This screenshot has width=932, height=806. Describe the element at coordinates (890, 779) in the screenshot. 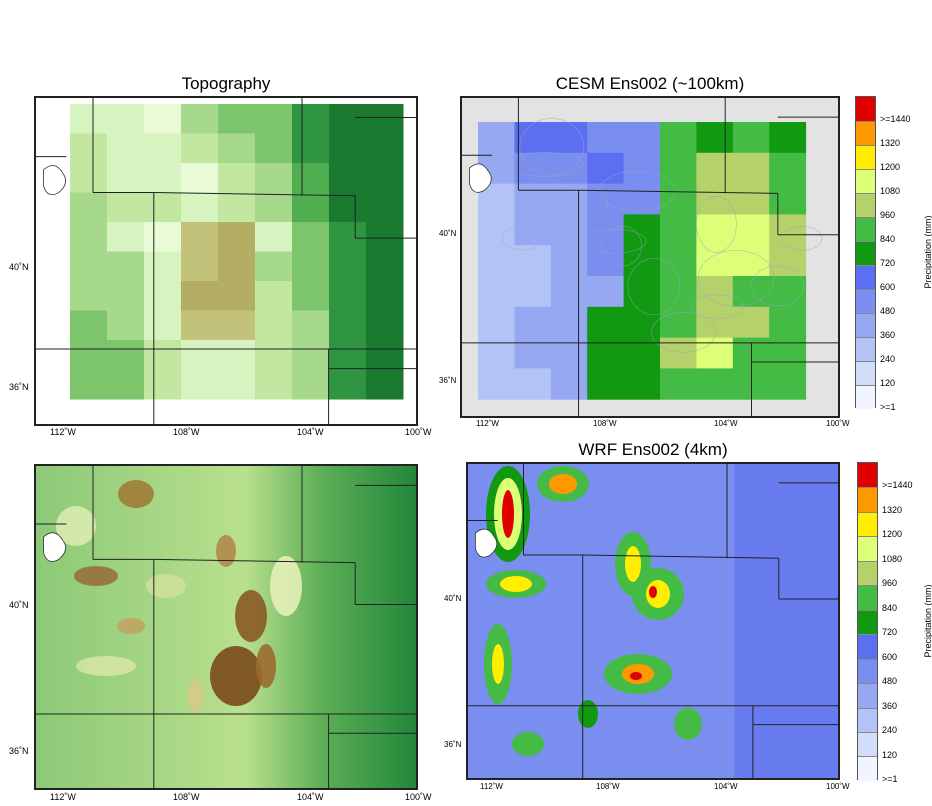

I see `colorbar-tick-label: >=1` at that location.